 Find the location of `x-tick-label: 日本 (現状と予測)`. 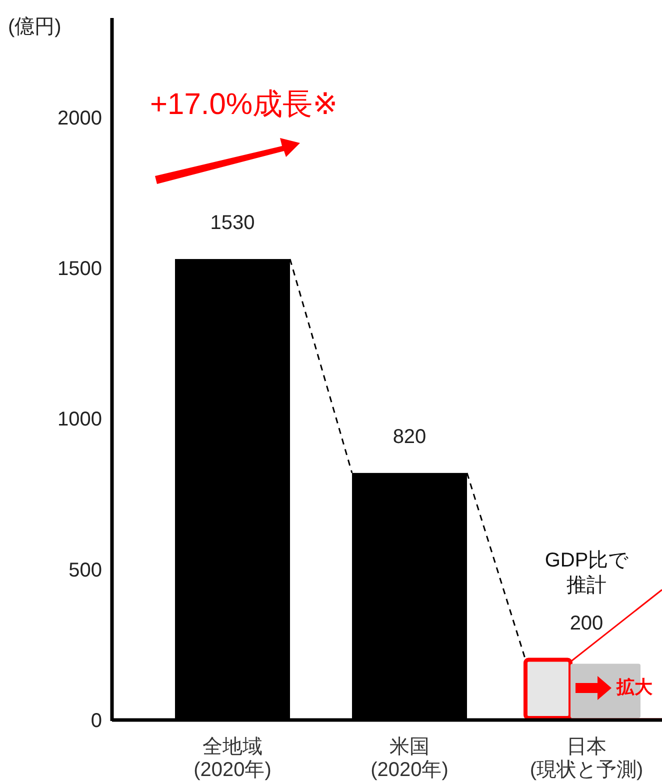

x-tick-label: 日本 (現状と予測) is located at coordinates (587, 758).